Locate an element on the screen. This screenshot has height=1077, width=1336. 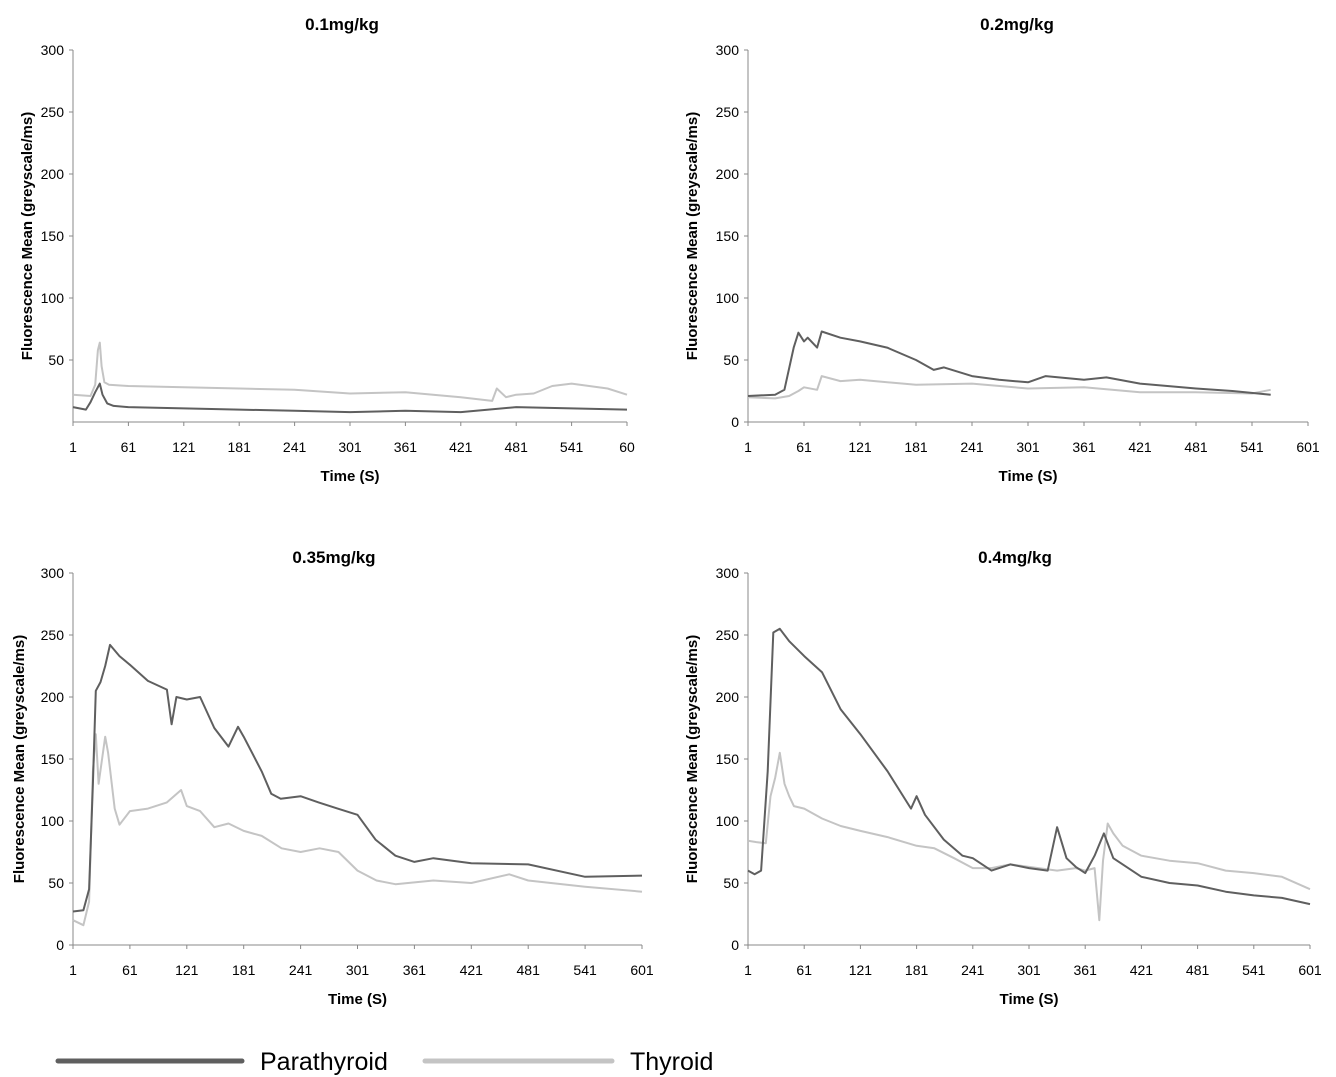
chart-title: 0.2mg/kg is located at coordinates (1017, 24).